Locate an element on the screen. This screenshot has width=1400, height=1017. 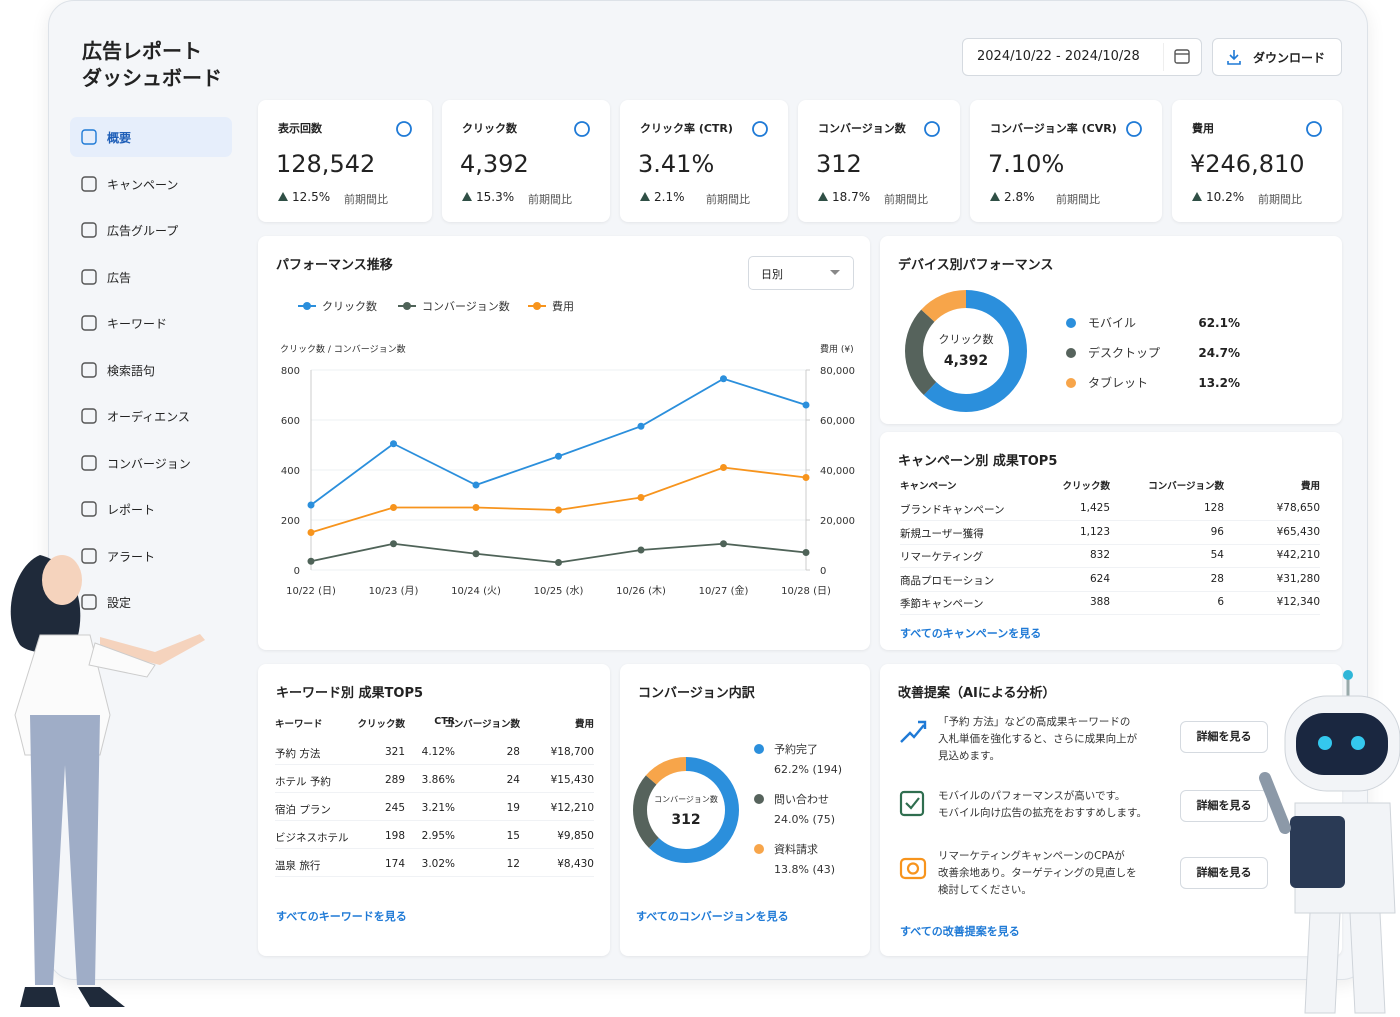
kpi-icon is located at coordinates (760, 129).